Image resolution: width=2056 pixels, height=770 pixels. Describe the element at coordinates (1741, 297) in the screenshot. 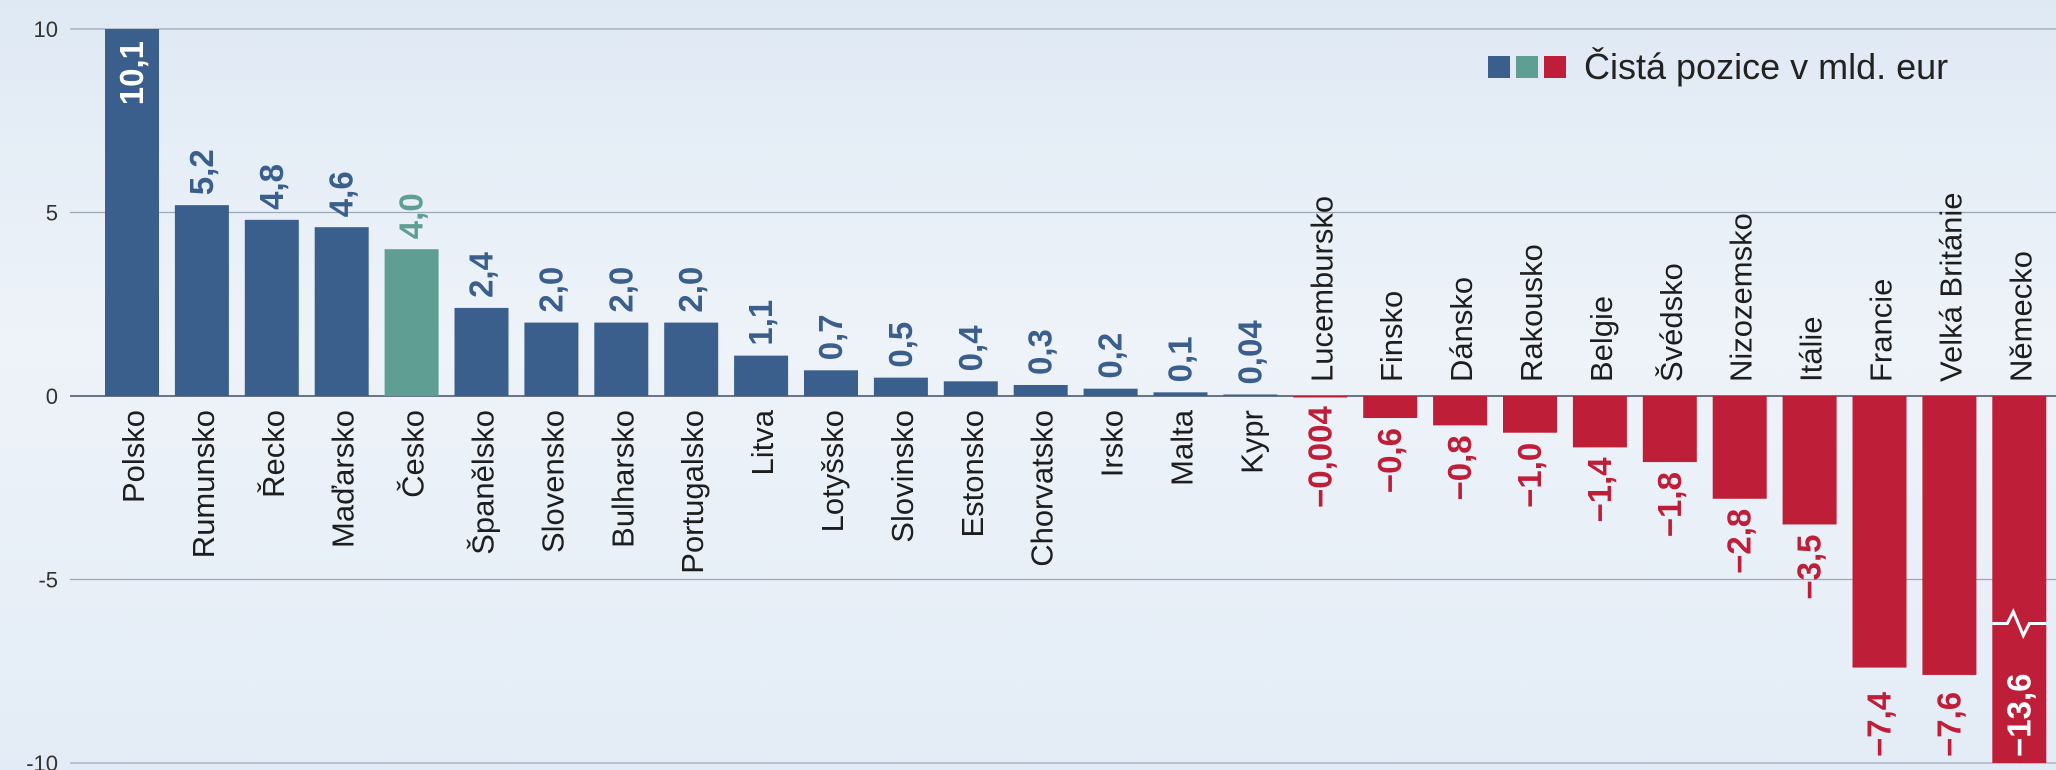

I see `category-label: Nizozemsko` at that location.